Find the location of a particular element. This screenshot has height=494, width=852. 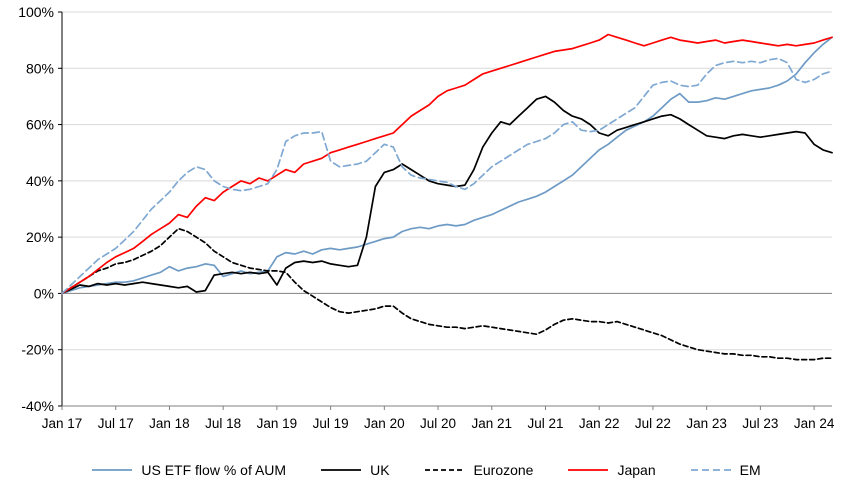

legend-line-uk-icon is located at coordinates (341, 470).